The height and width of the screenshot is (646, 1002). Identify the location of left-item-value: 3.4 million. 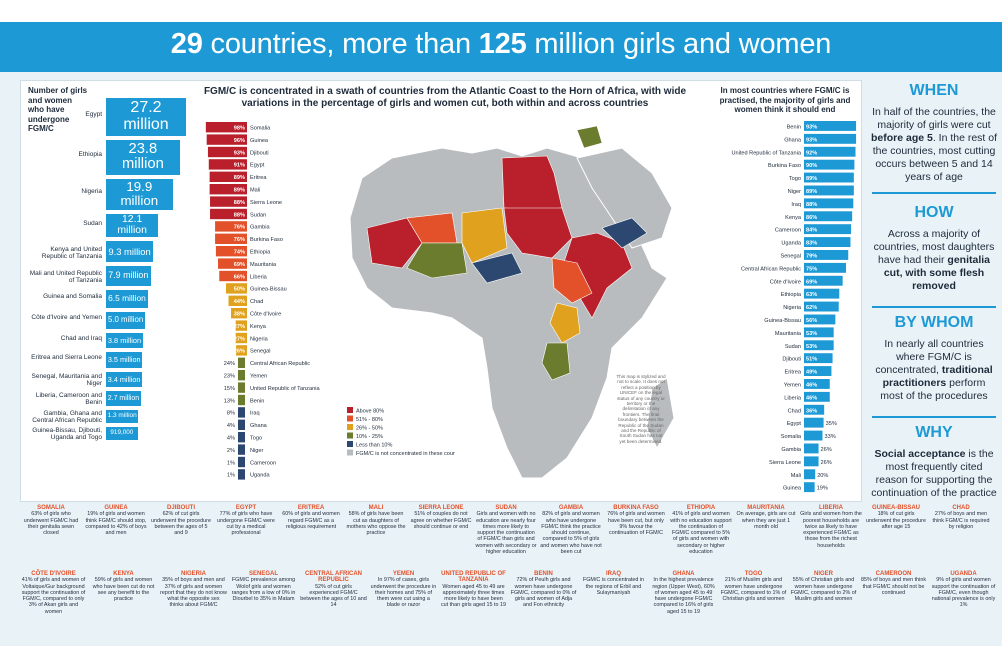
(124, 379).